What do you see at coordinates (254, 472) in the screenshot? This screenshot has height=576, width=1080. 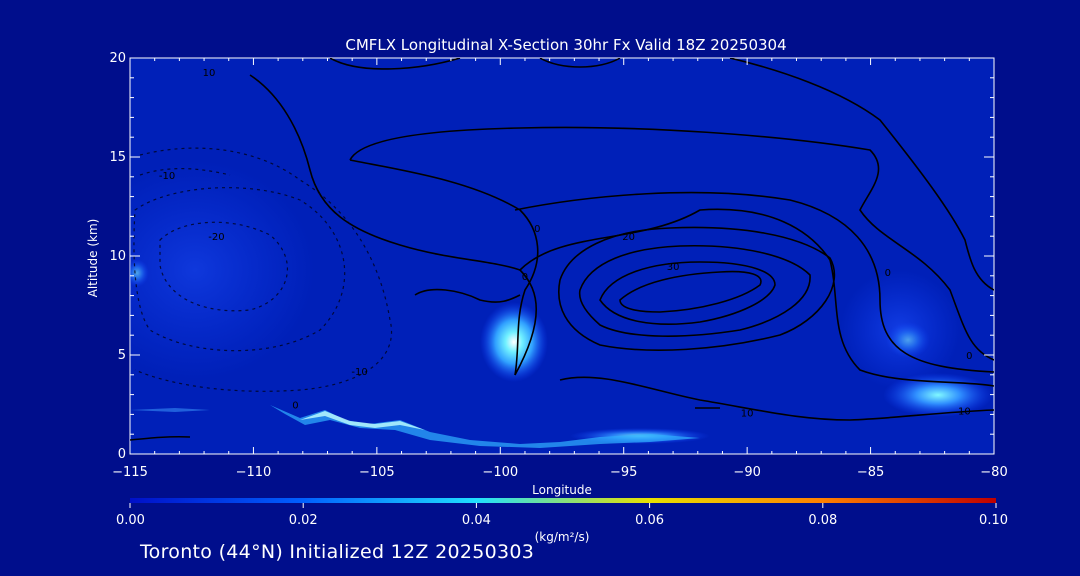 I see `x-tick-label: −110` at bounding box center [254, 472].